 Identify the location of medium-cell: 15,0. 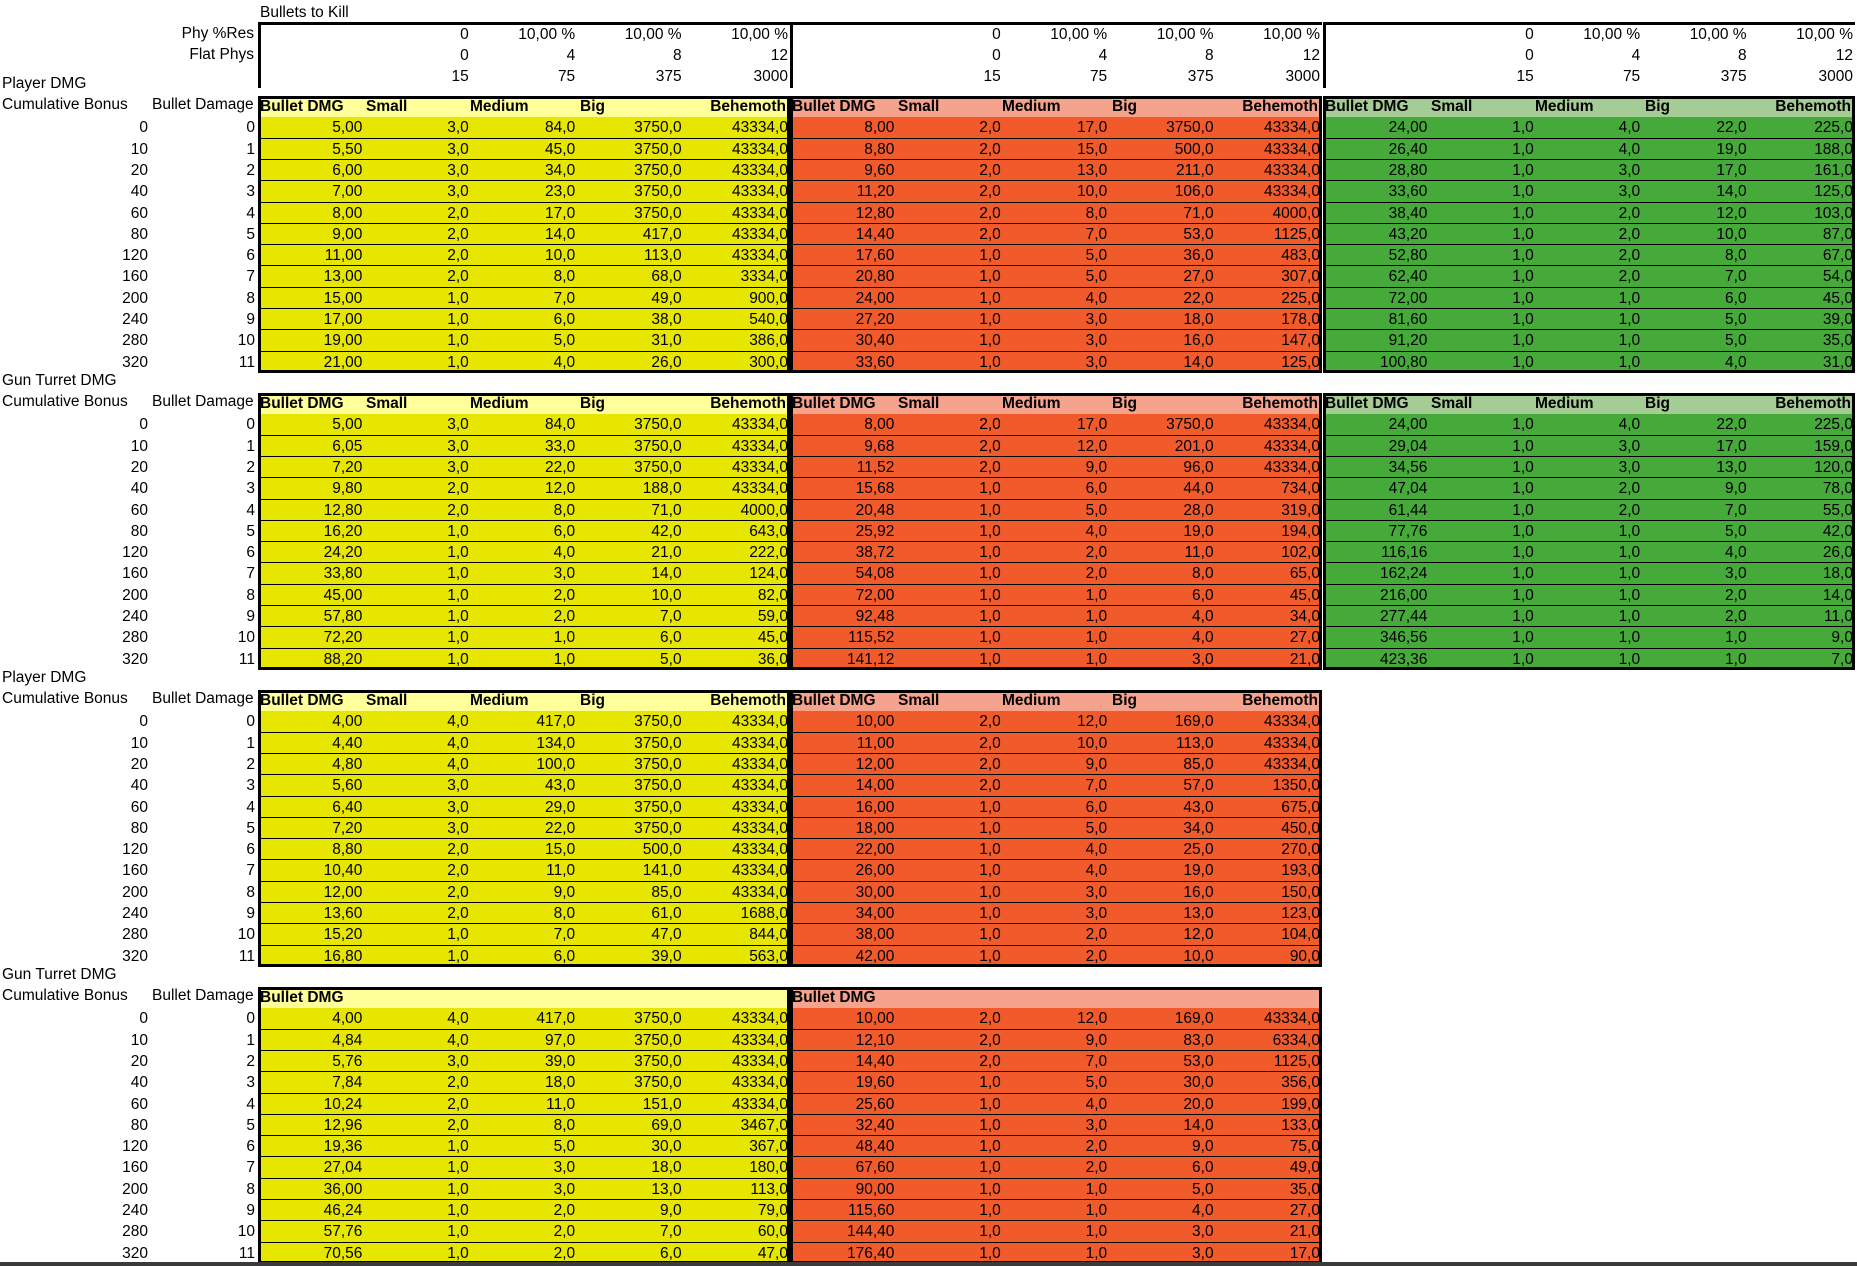
(1056, 149).